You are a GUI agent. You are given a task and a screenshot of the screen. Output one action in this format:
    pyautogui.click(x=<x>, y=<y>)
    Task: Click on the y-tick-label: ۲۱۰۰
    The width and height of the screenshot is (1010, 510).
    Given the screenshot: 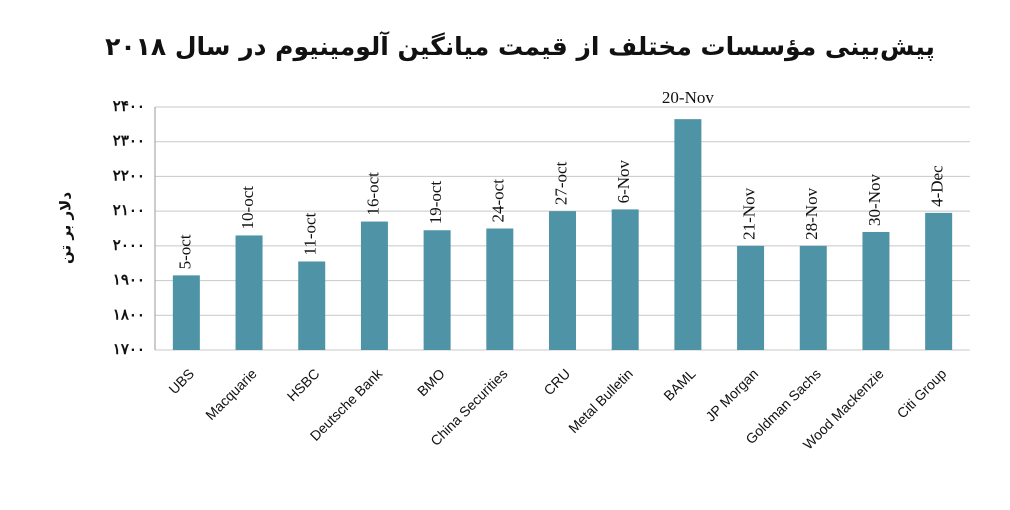 What is the action you would take?
    pyautogui.click(x=129, y=210)
    